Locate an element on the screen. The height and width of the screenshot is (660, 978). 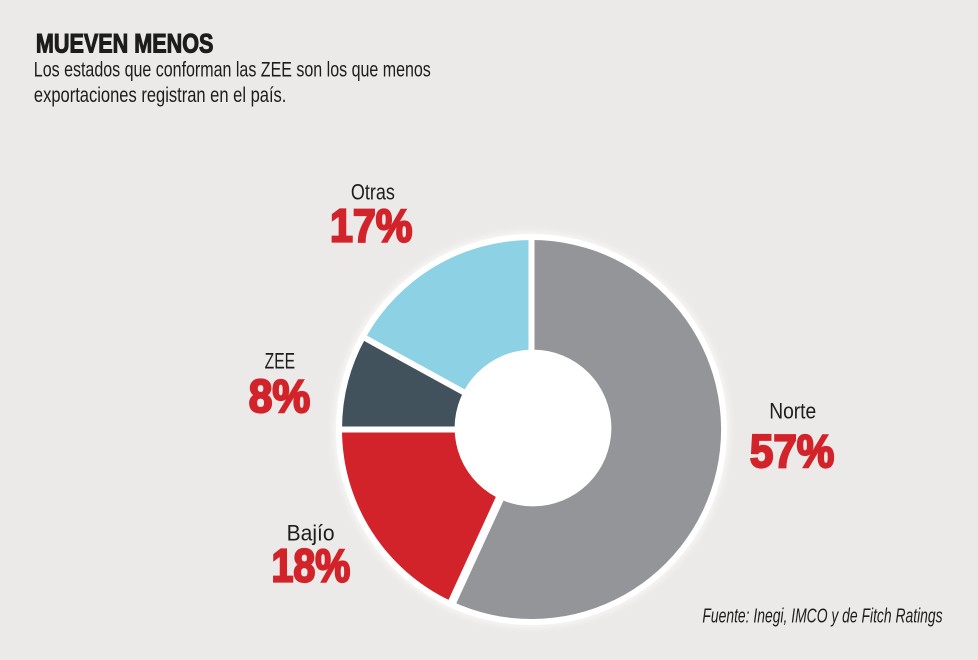
svg-text: 57% is located at coordinates (792, 451).